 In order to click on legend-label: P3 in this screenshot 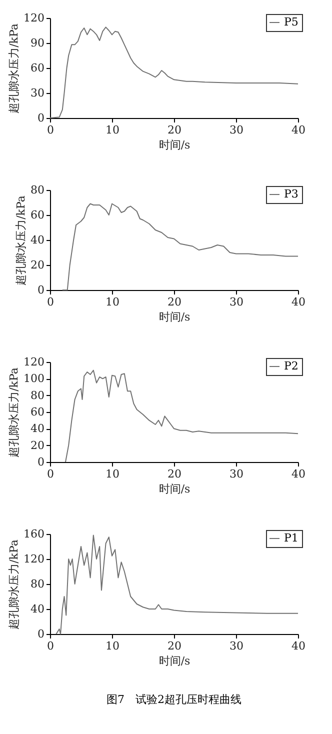, I will do `click(291, 194)`.